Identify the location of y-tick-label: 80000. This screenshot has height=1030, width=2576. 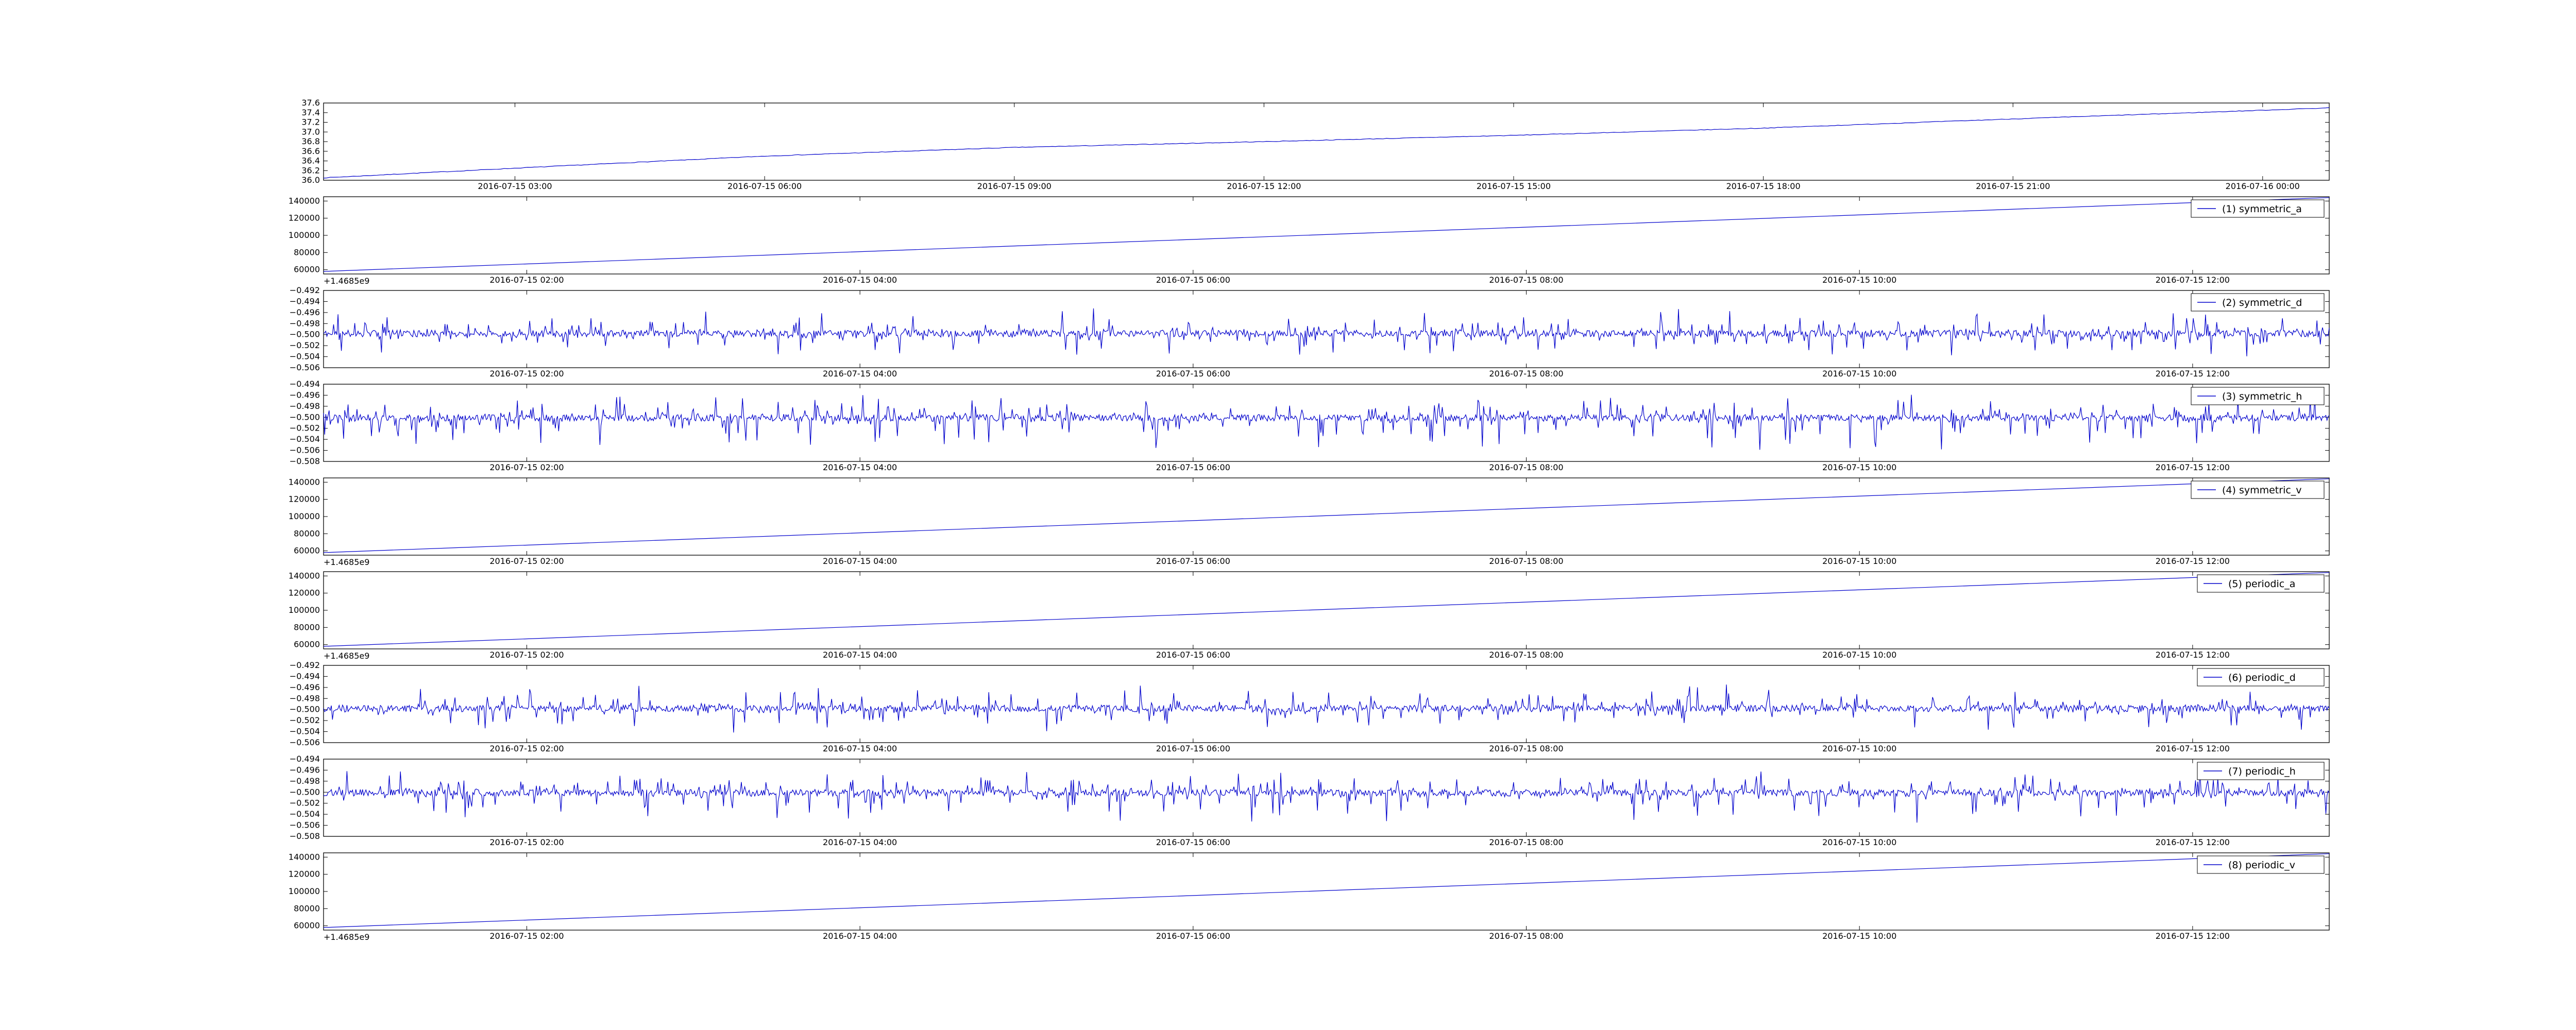
(307, 627).